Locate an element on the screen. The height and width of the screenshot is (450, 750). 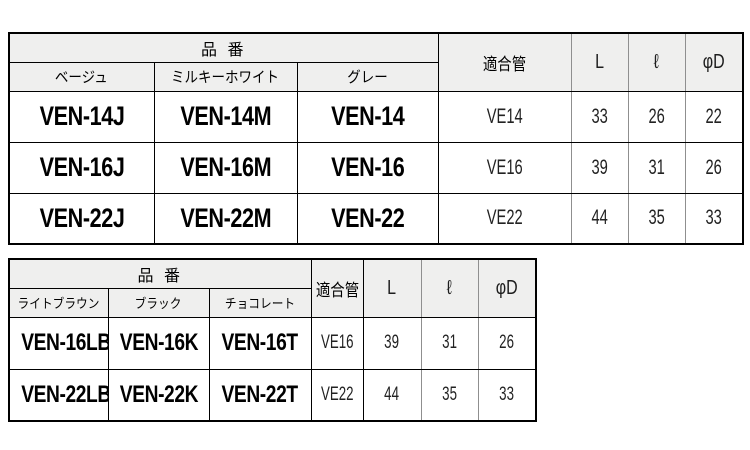
dim-small-l-cell: 31 is located at coordinates (449, 343).